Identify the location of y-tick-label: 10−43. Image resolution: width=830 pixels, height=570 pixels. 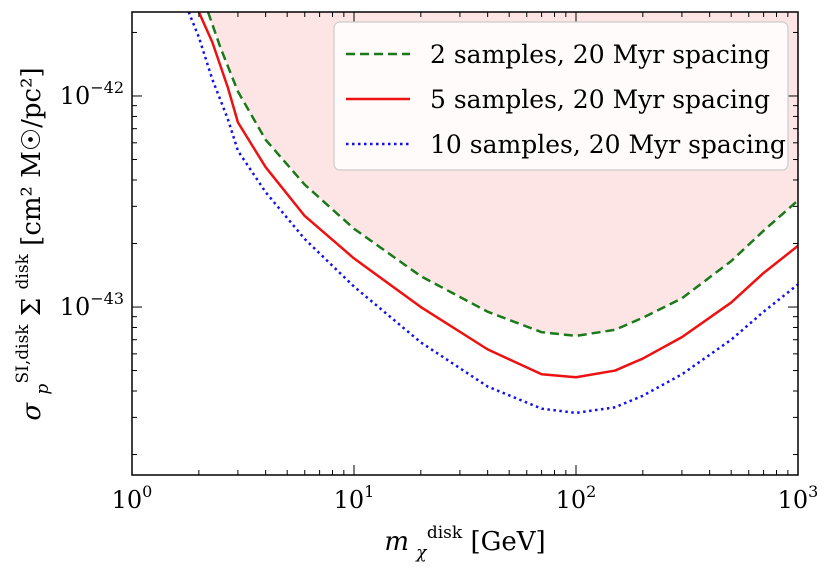
(92, 305).